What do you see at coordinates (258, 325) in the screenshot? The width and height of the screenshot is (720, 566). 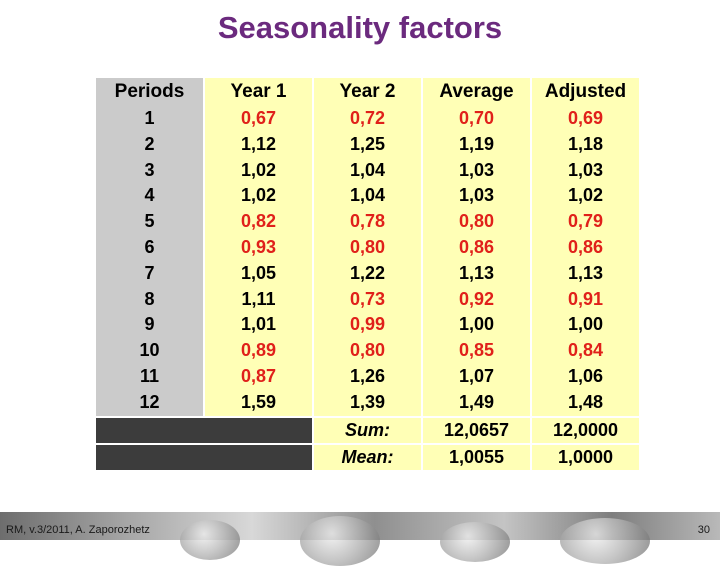 I see `year1-cell: 1,01` at bounding box center [258, 325].